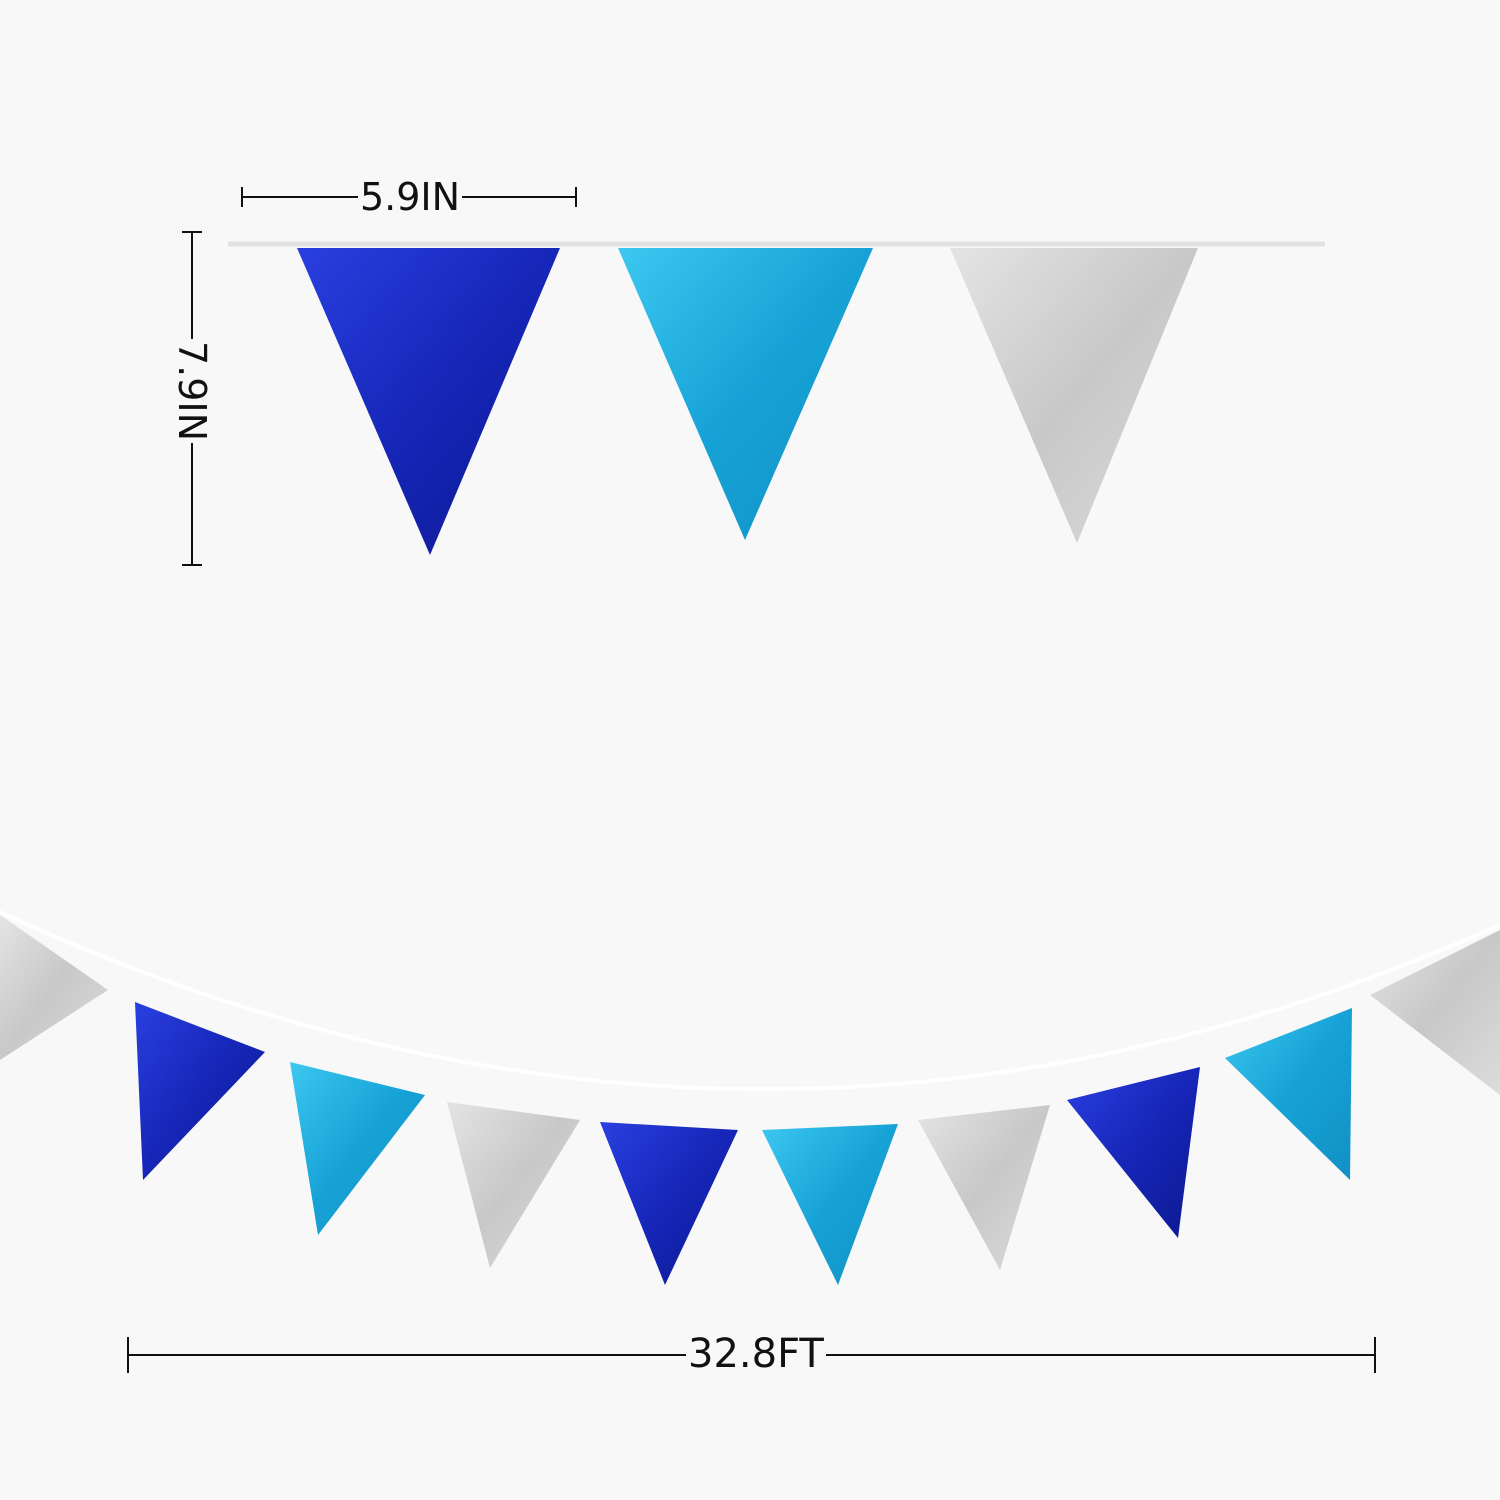 This screenshot has height=1500, width=1500. Describe the element at coordinates (756, 1354) in the screenshot. I see `garland-length-label: 32.8FT` at that location.